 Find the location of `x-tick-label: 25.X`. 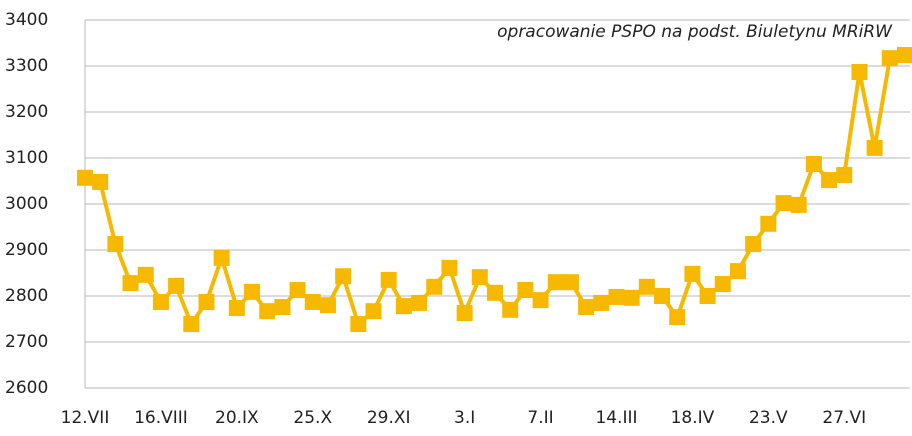

x-tick-label: 25.X is located at coordinates (312, 418).